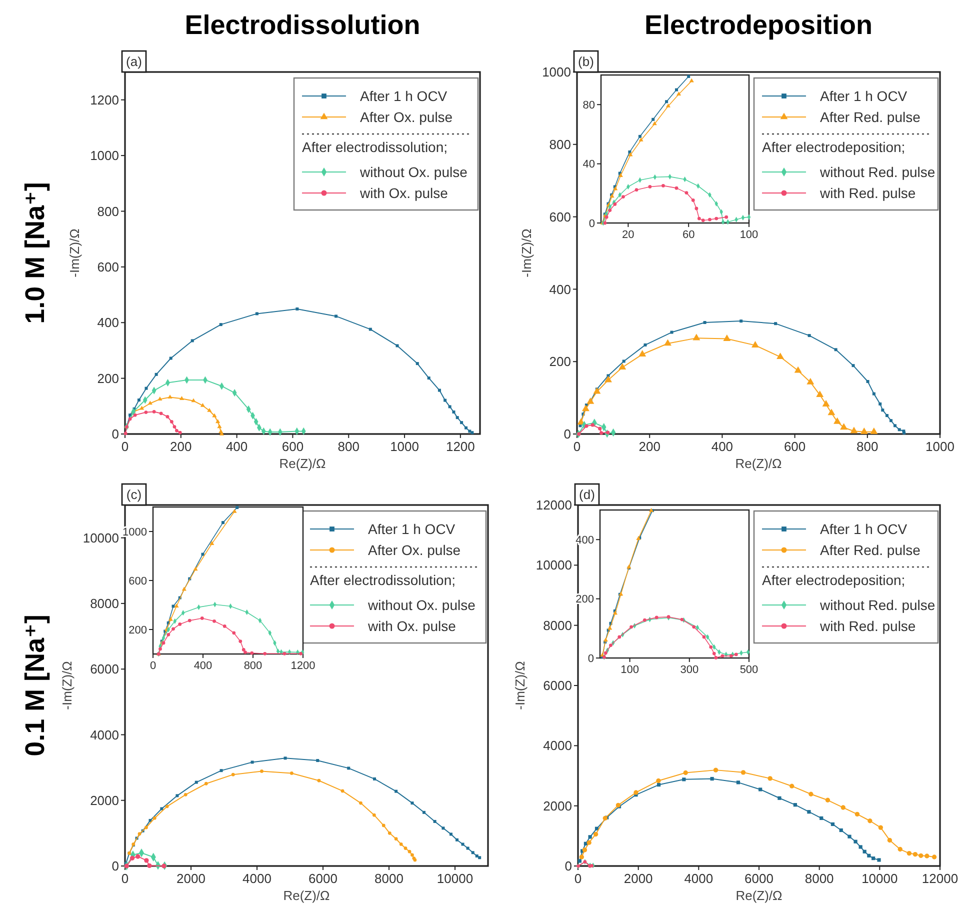 This screenshot has width=959, height=912. I want to click on chart-title: Electrodissolution, so click(302, 25).